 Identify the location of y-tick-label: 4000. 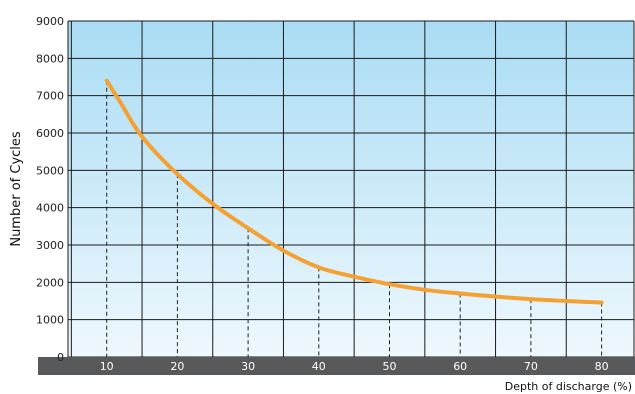
(50, 208).